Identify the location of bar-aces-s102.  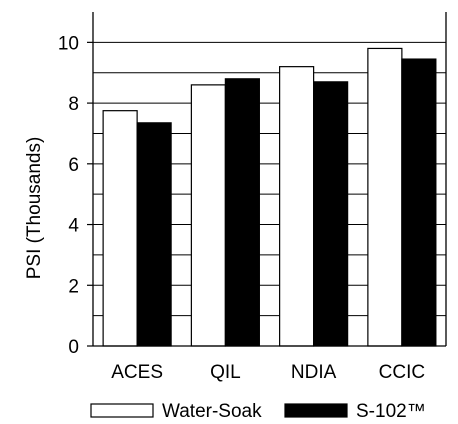
(154, 234).